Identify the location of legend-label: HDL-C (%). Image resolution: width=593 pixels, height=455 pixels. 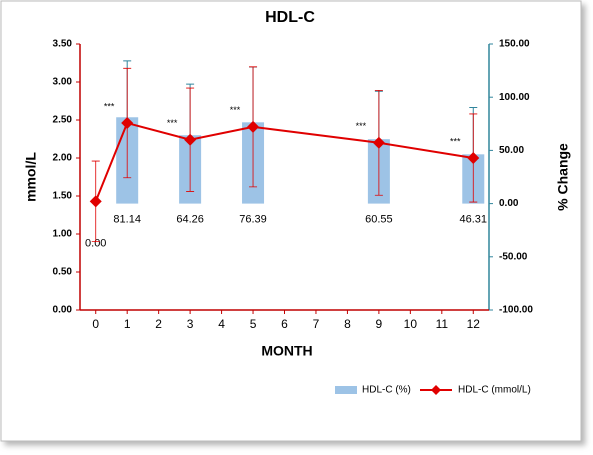
(386, 390).